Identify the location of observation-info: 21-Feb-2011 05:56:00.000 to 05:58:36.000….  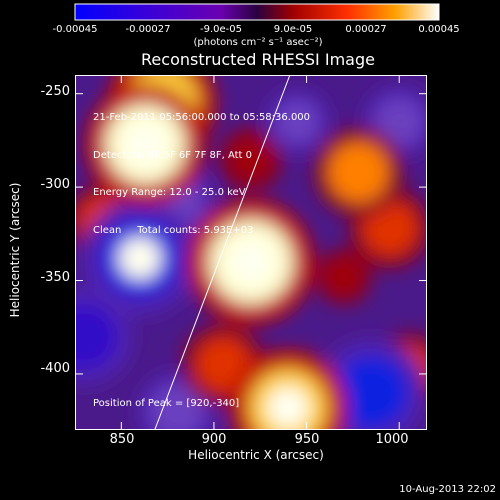
(201, 168).